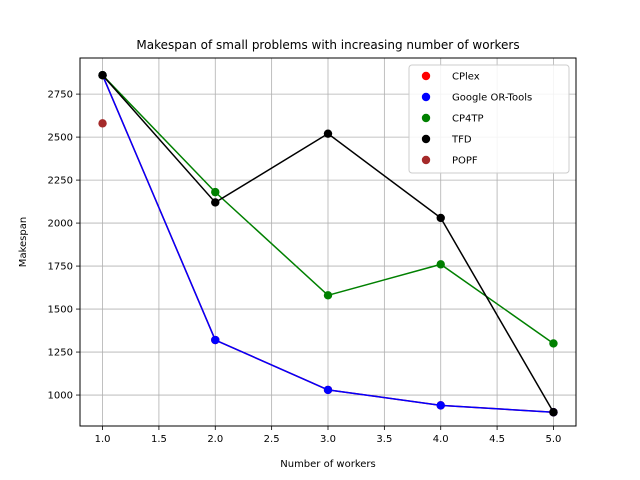  What do you see at coordinates (60, 353) in the screenshot?
I see `y-tick-label: 1250` at bounding box center [60, 353].